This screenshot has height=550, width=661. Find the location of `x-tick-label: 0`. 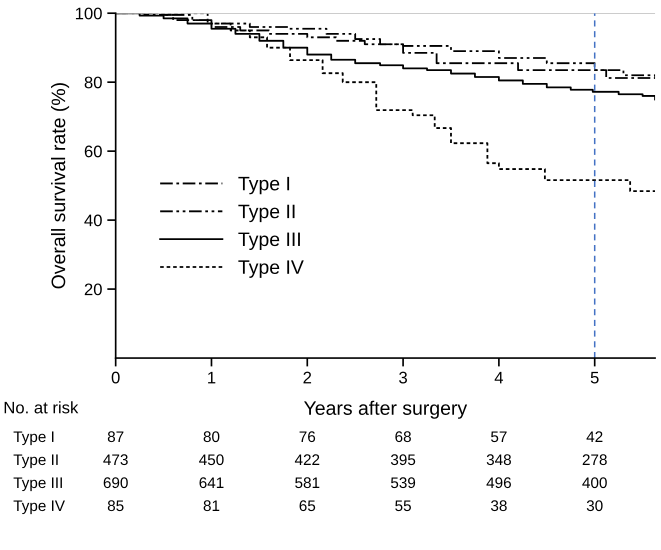

x-tick-label: 0 is located at coordinates (116, 378).